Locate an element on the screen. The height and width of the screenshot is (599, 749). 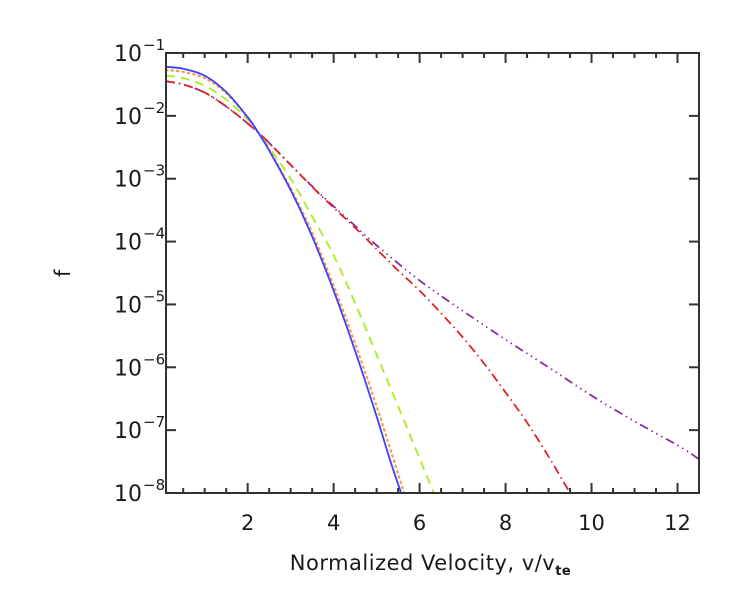
x-axis-title-subscript: te is located at coordinates (563, 571).